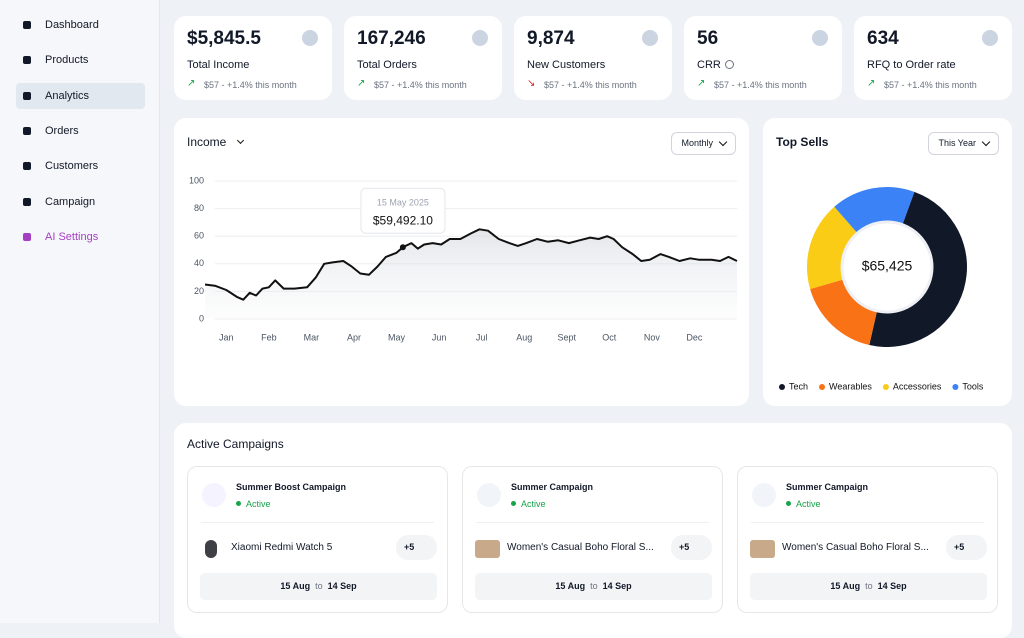 The height and width of the screenshot is (638, 1024). I want to click on x-tick-label: Jun, so click(439, 337).